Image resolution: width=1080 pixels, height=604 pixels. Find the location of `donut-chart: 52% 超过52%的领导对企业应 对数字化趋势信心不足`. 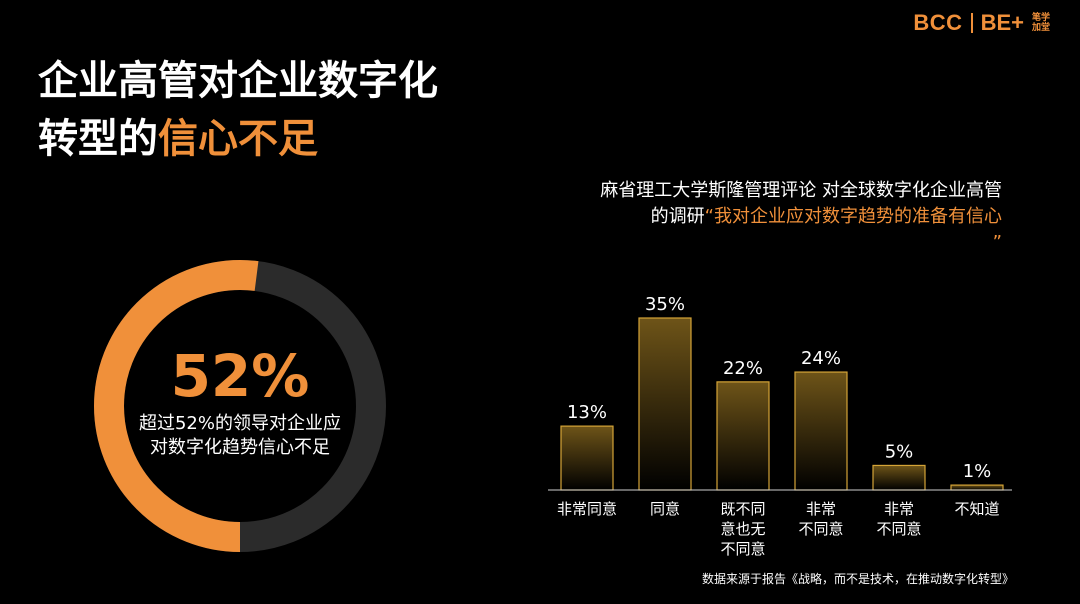

donut-chart: 52% 超过52%的领导对企业应 对数字化趋势信心不足 is located at coordinates (240, 406).